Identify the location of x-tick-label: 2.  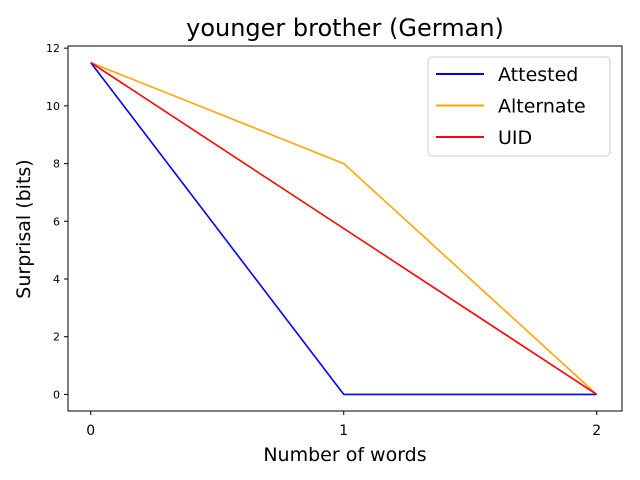
(596, 431).